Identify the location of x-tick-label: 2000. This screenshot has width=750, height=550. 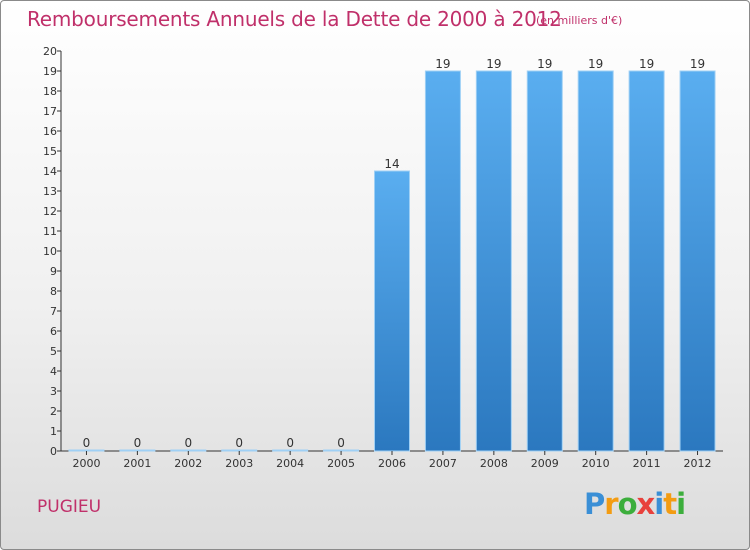
(86, 463).